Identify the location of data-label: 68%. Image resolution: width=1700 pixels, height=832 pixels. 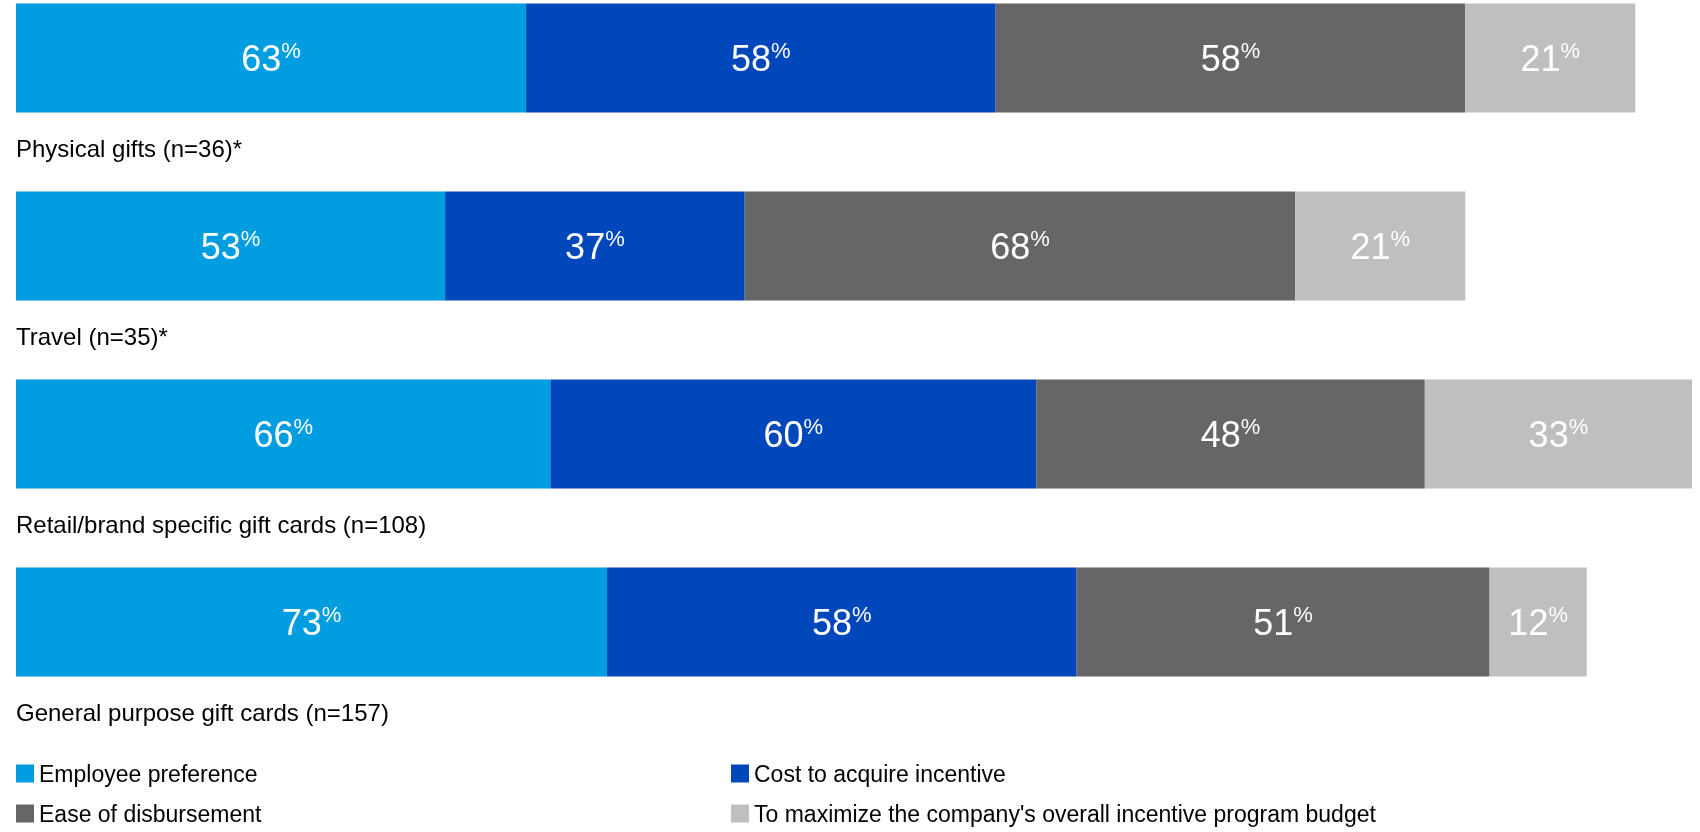
(1020, 246).